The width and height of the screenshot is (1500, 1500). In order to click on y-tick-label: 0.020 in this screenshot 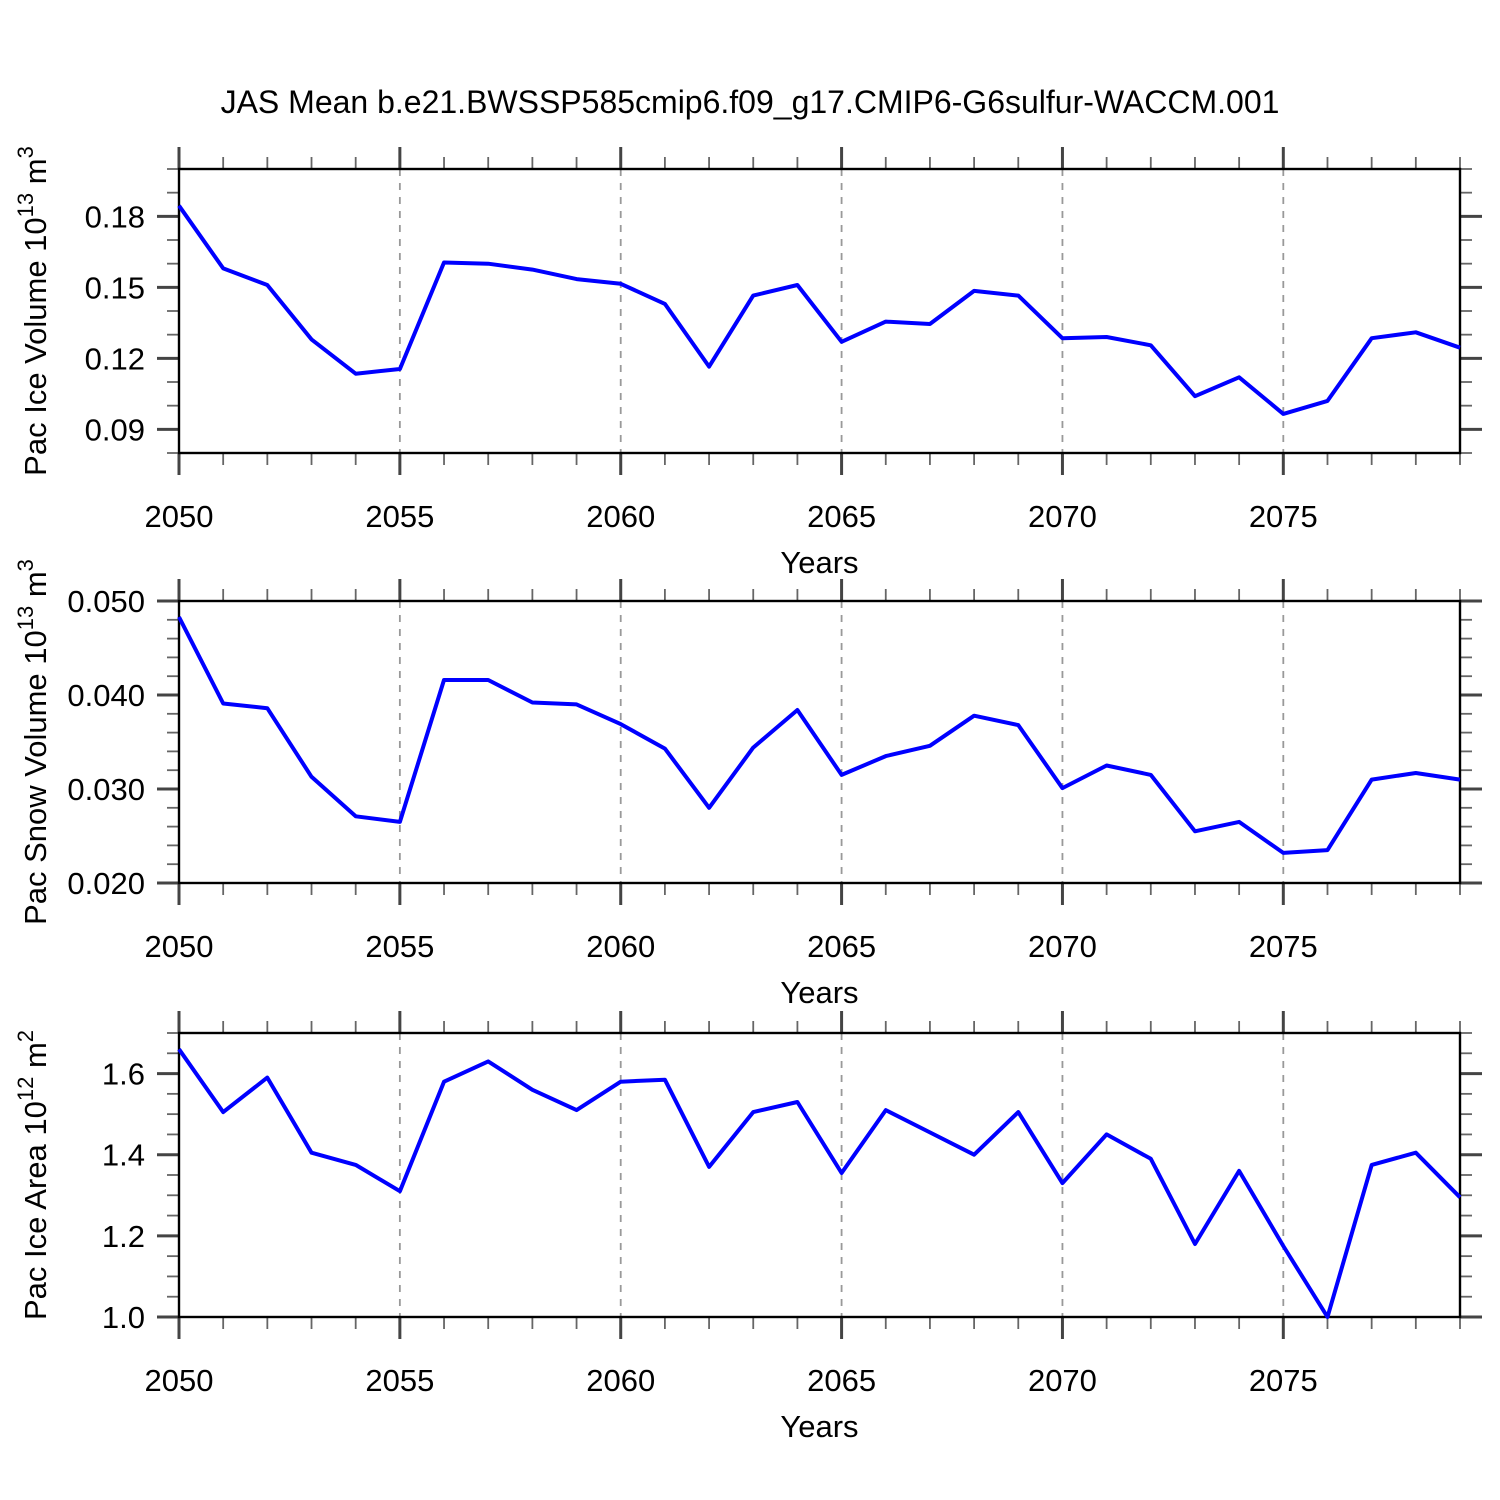, I will do `click(106, 883)`.